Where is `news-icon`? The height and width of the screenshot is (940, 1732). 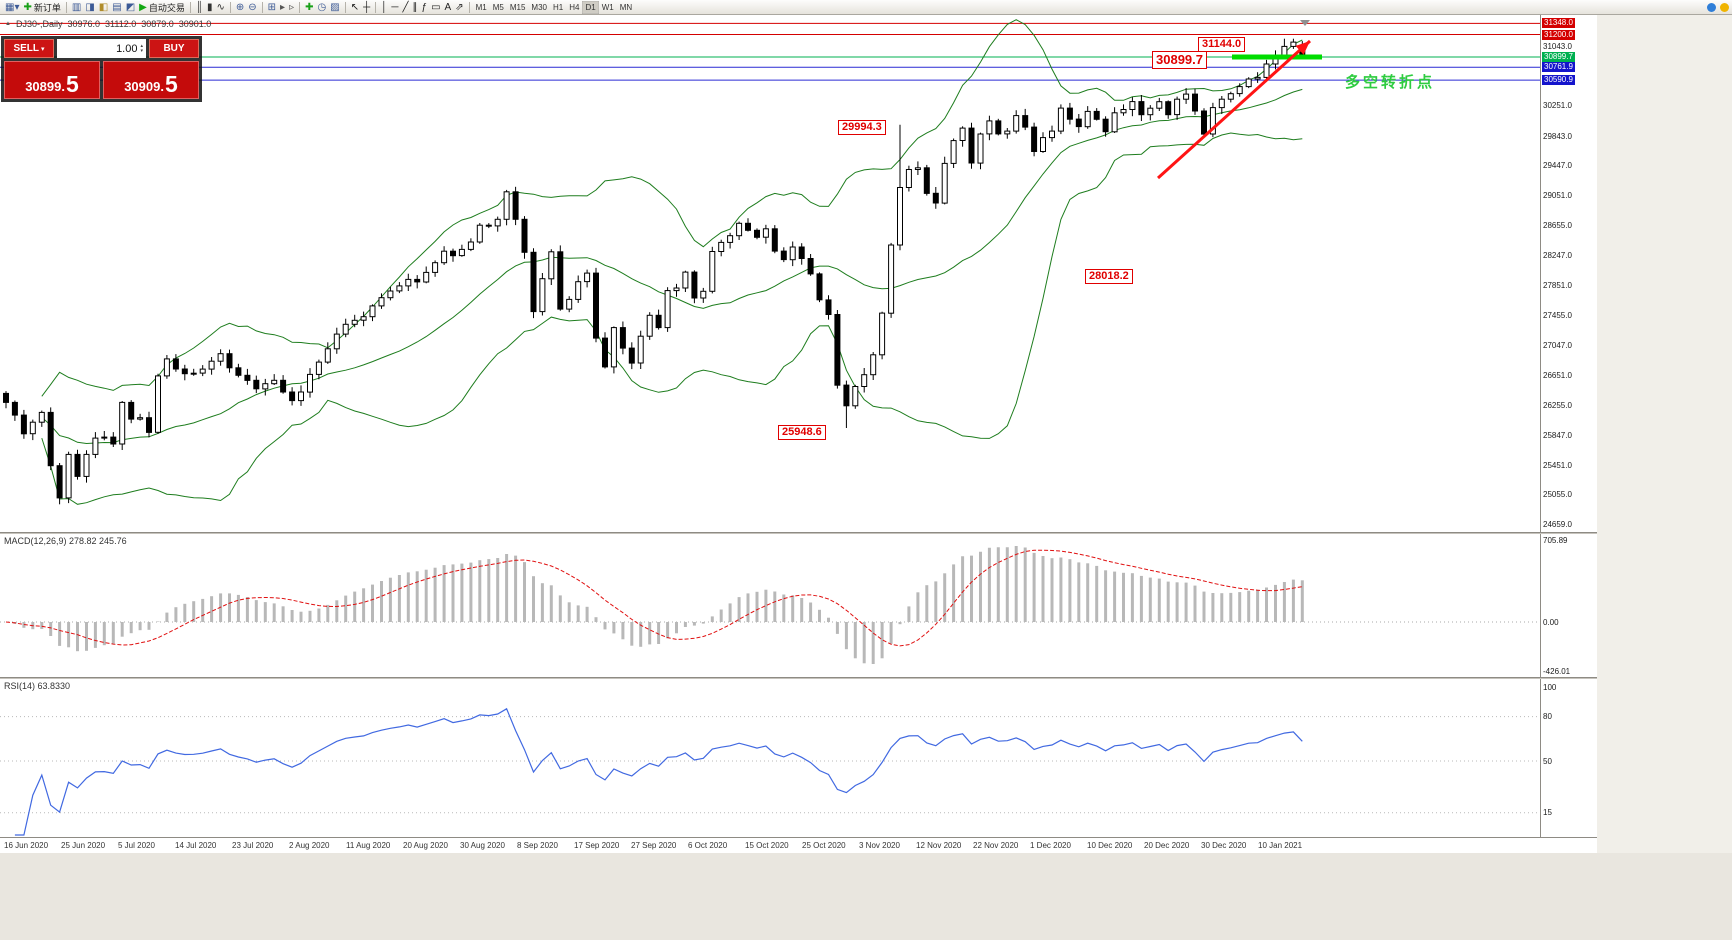 news-icon is located at coordinates (1724, 7).